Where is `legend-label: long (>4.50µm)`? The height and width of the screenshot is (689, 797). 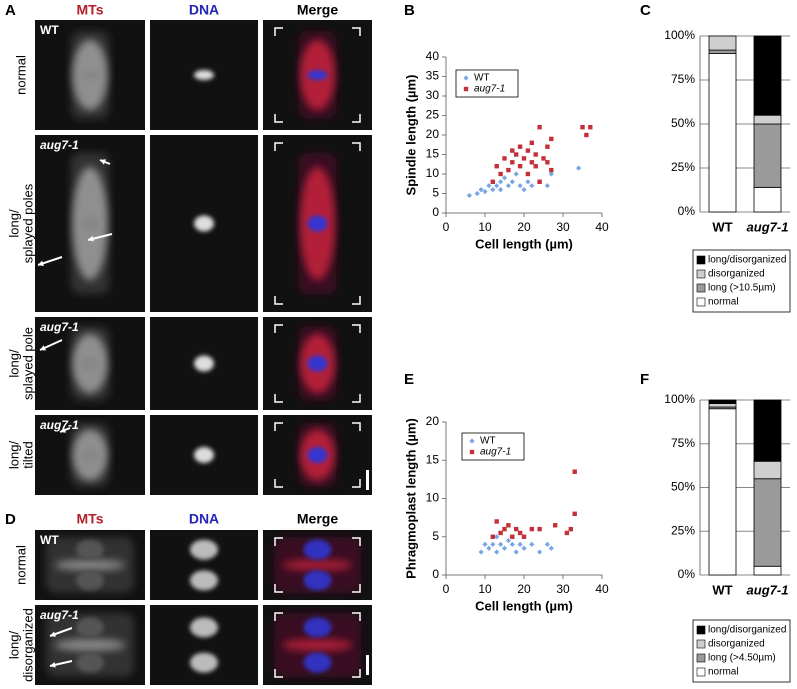 legend-label: long (>4.50µm) is located at coordinates (742, 658).